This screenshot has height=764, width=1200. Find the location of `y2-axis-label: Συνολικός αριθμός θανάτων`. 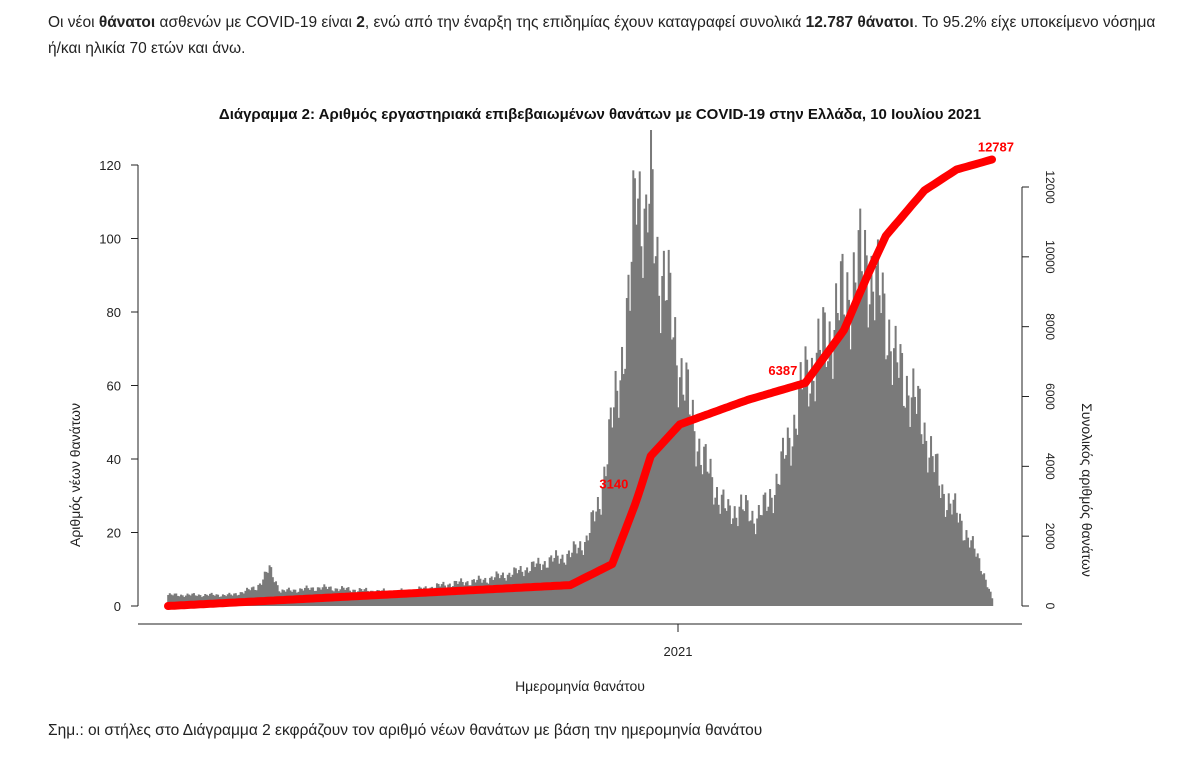

y2-axis-label: Συνολικός αριθμός θανάτων is located at coordinates (1087, 490).